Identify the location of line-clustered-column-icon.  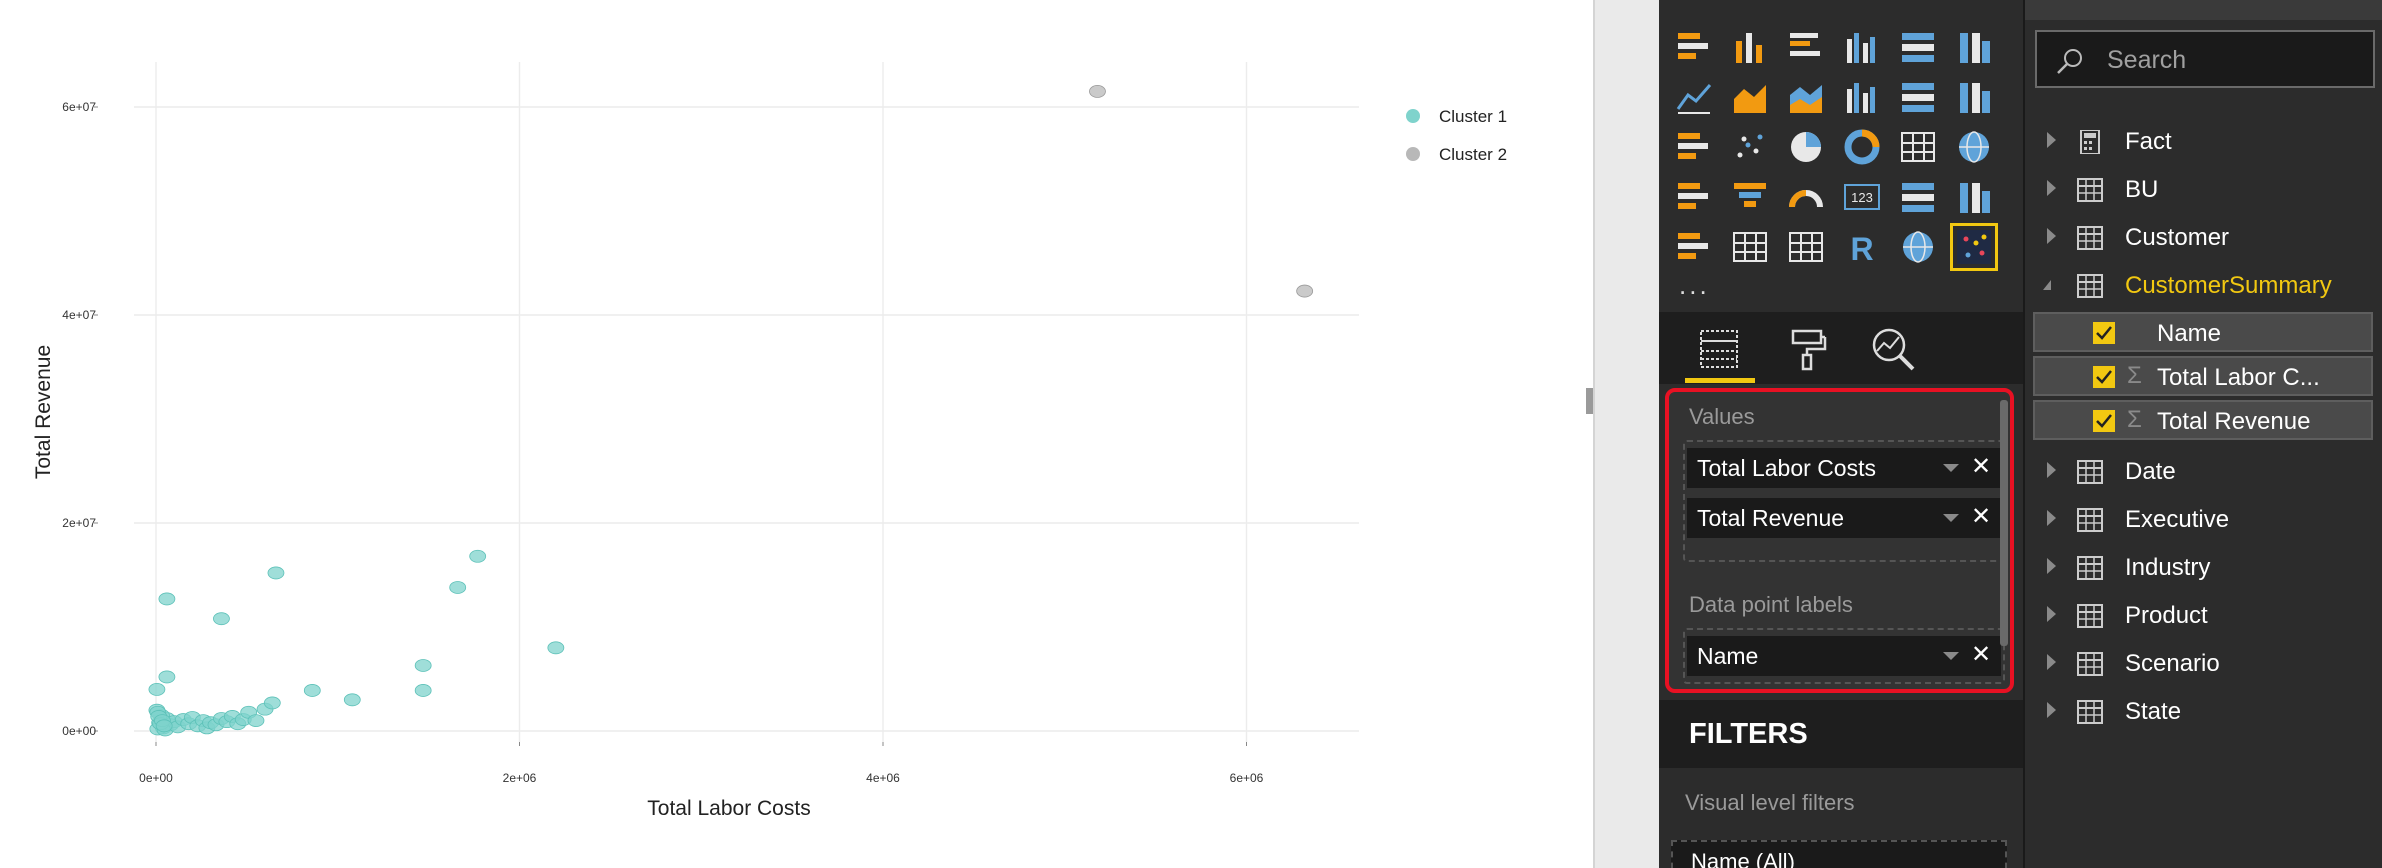
(1862, 97).